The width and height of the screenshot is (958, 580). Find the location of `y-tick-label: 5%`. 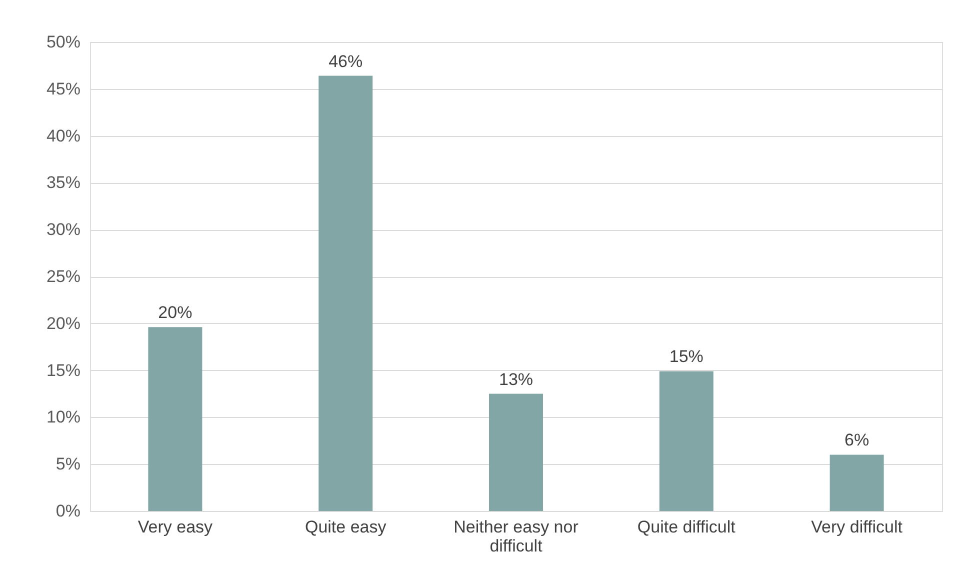

y-tick-label: 5% is located at coordinates (68, 464).